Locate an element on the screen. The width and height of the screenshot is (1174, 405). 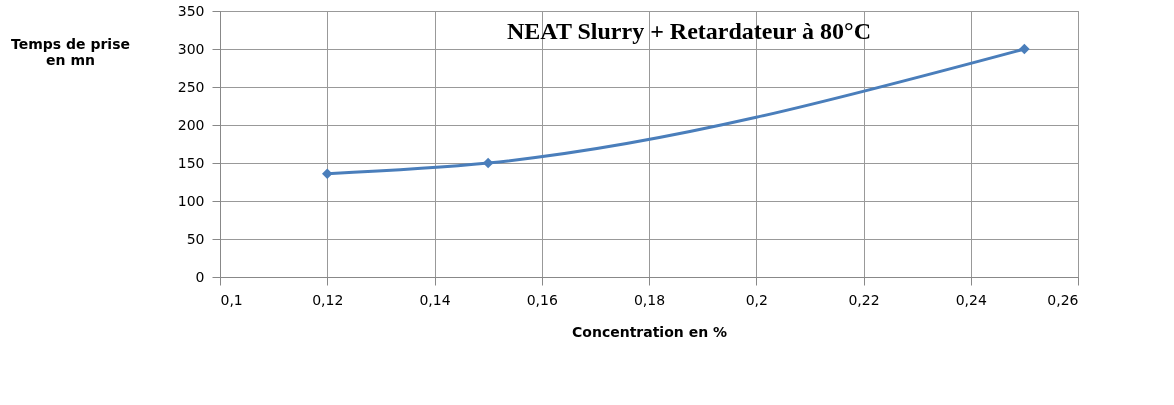
x-tick-label: 0,1 is located at coordinates (231, 299).